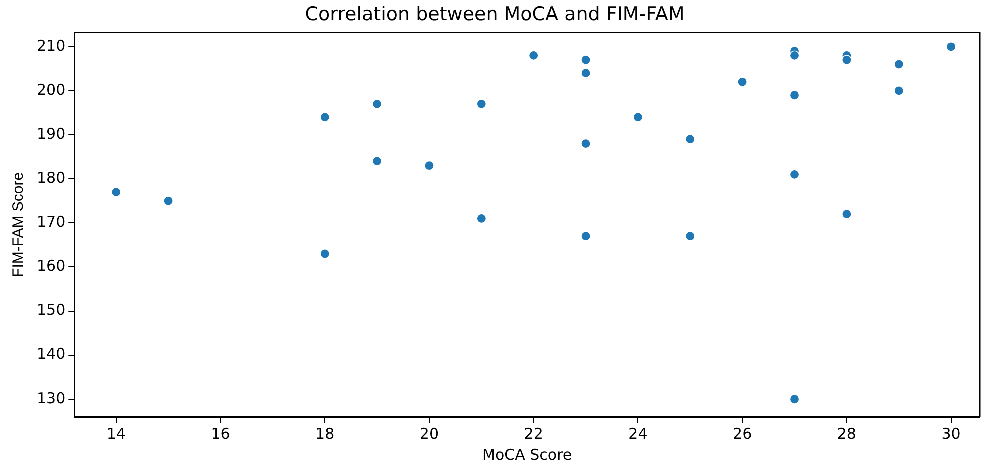  What do you see at coordinates (19, 225) in the screenshot?
I see `y-axis-title: FIM-FAM Score` at bounding box center [19, 225].